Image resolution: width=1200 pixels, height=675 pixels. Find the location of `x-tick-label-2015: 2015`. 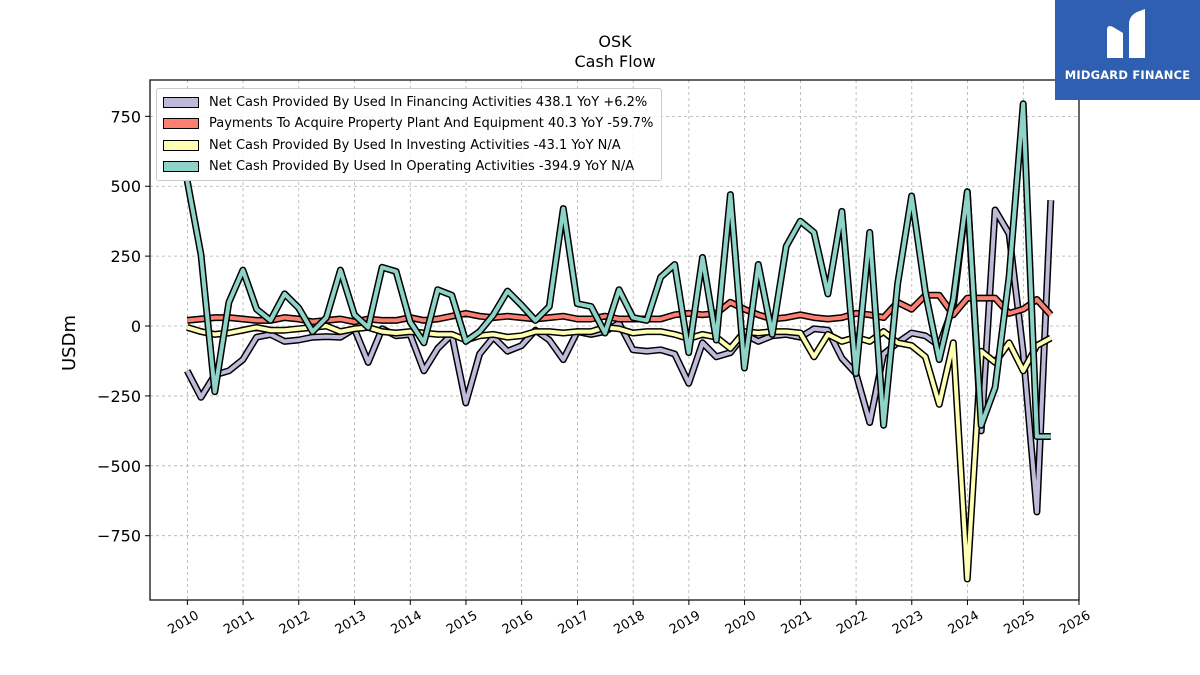

x-tick-label-2015: 2015 is located at coordinates (462, 623).